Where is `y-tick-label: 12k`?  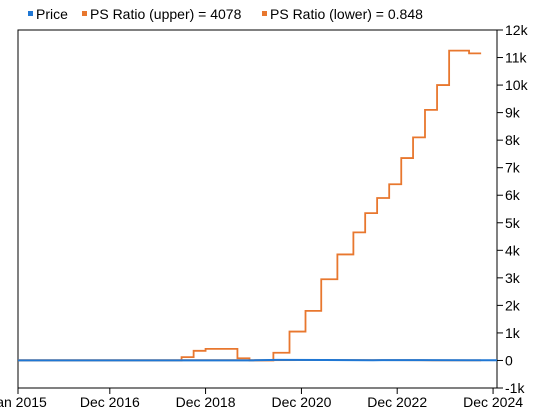 y-tick-label: 12k is located at coordinates (517, 30).